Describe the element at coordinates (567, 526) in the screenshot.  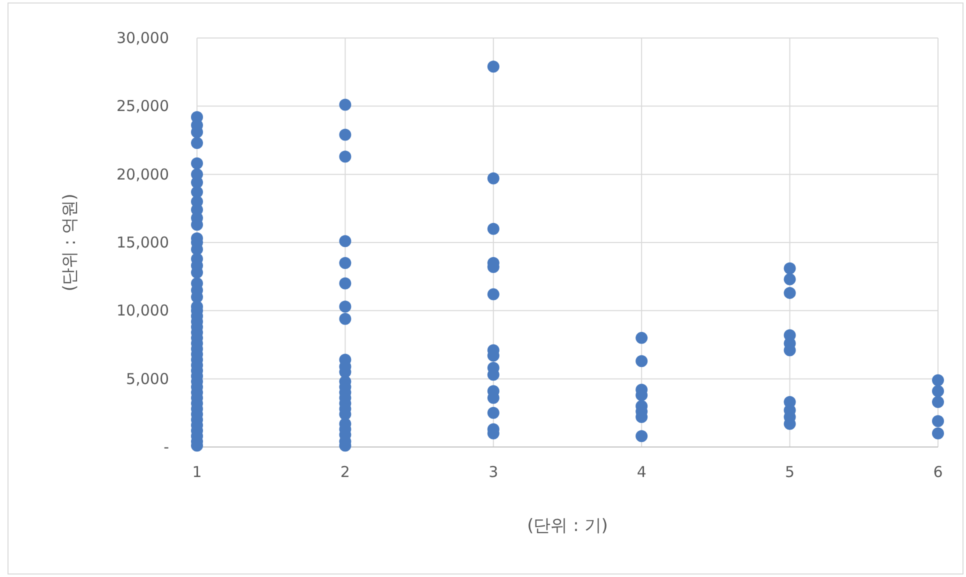
I see `x-axis-title: (단위 : 기)` at that location.